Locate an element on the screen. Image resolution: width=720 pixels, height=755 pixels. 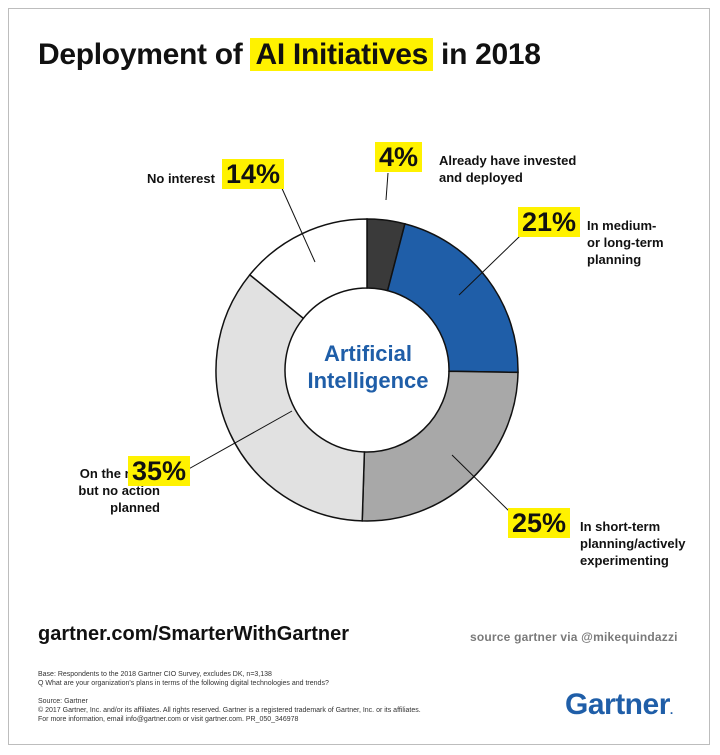
donut-center-label: Artificial Intelligence is located at coordinates (368, 367).